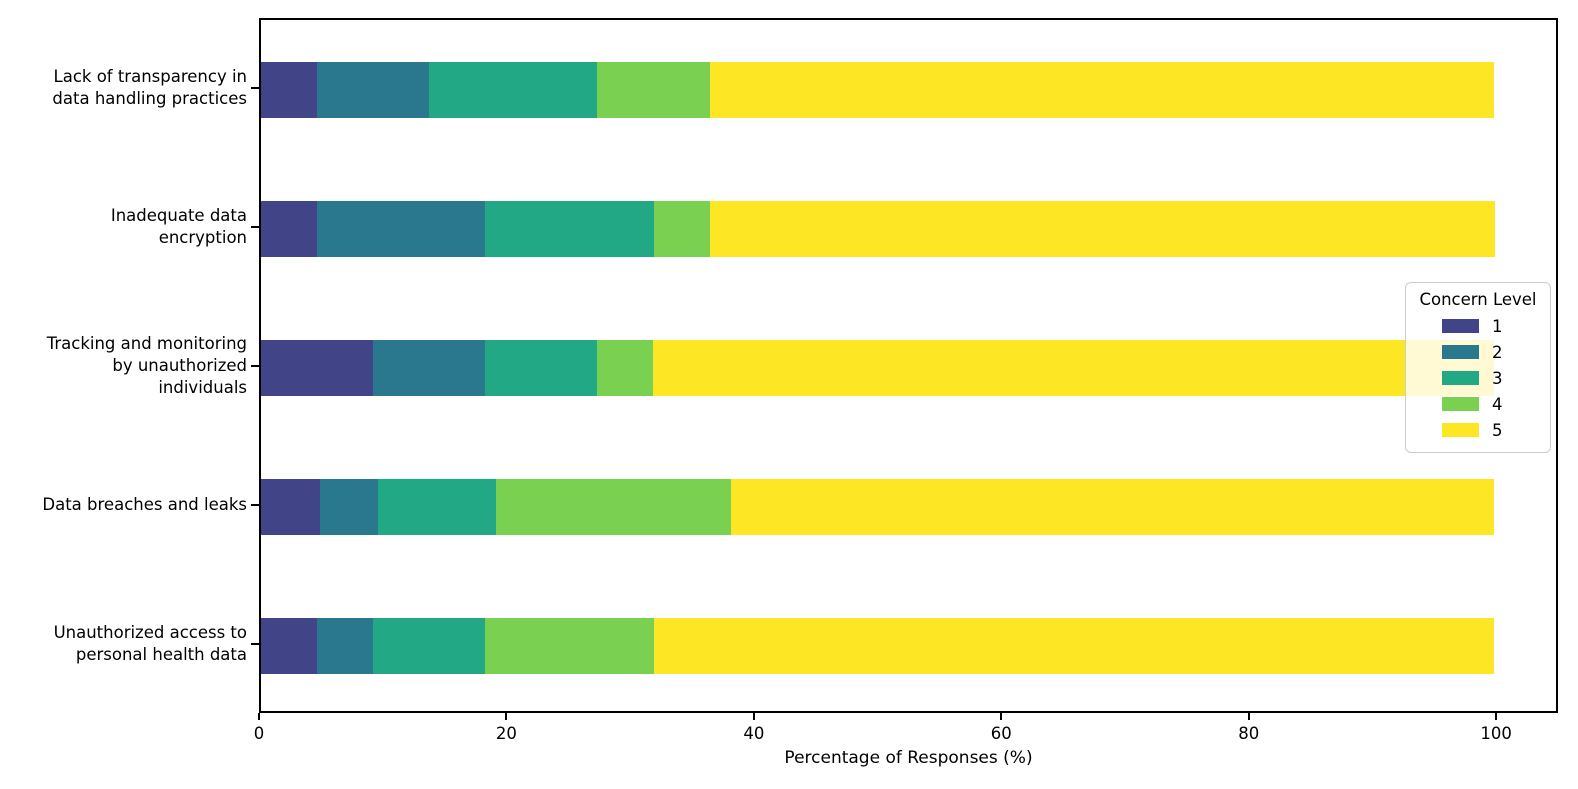 The width and height of the screenshot is (1578, 789). Describe the element at coordinates (144, 504) in the screenshot. I see `y-axis-category-label: Data breaches and leaks` at that location.